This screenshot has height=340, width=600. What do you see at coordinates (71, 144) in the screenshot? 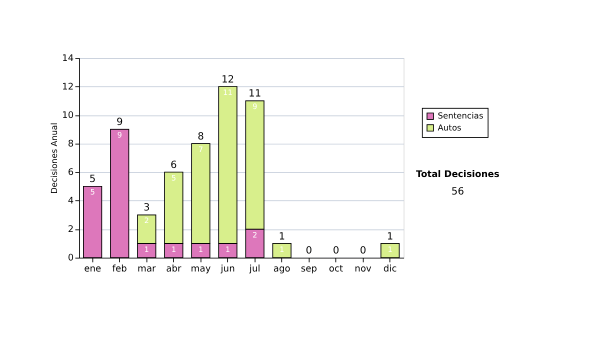
I see `y-tick-label: 8` at bounding box center [71, 144].